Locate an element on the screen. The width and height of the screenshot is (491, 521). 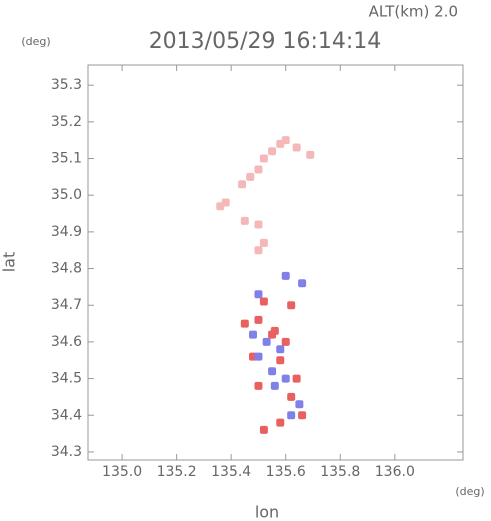
x-axis-label: lon is located at coordinates (267, 512).